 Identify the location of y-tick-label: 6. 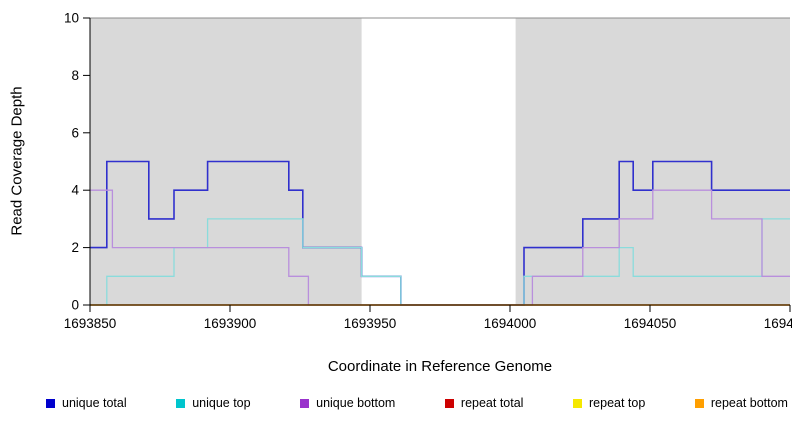
(75, 132).